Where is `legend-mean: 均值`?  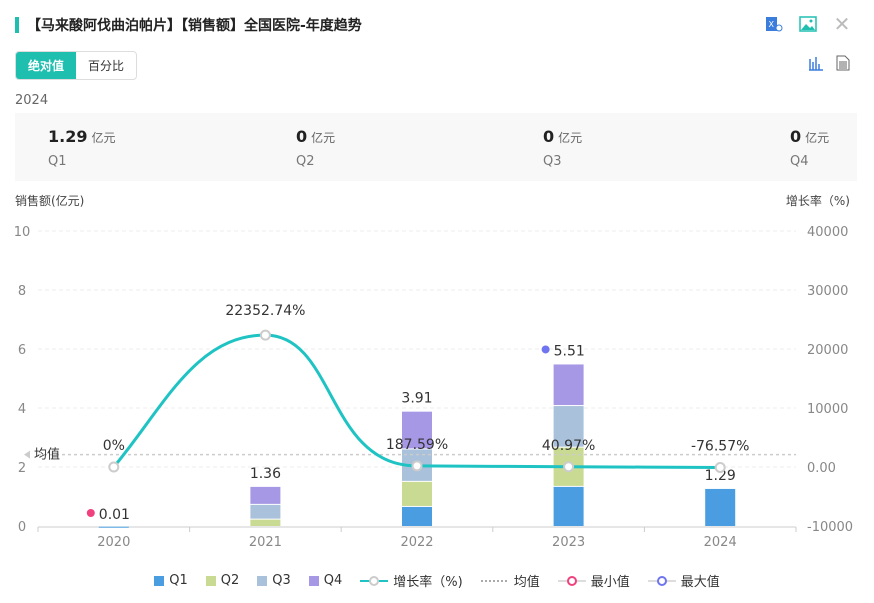
legend-mean: 均值 is located at coordinates (510, 580).